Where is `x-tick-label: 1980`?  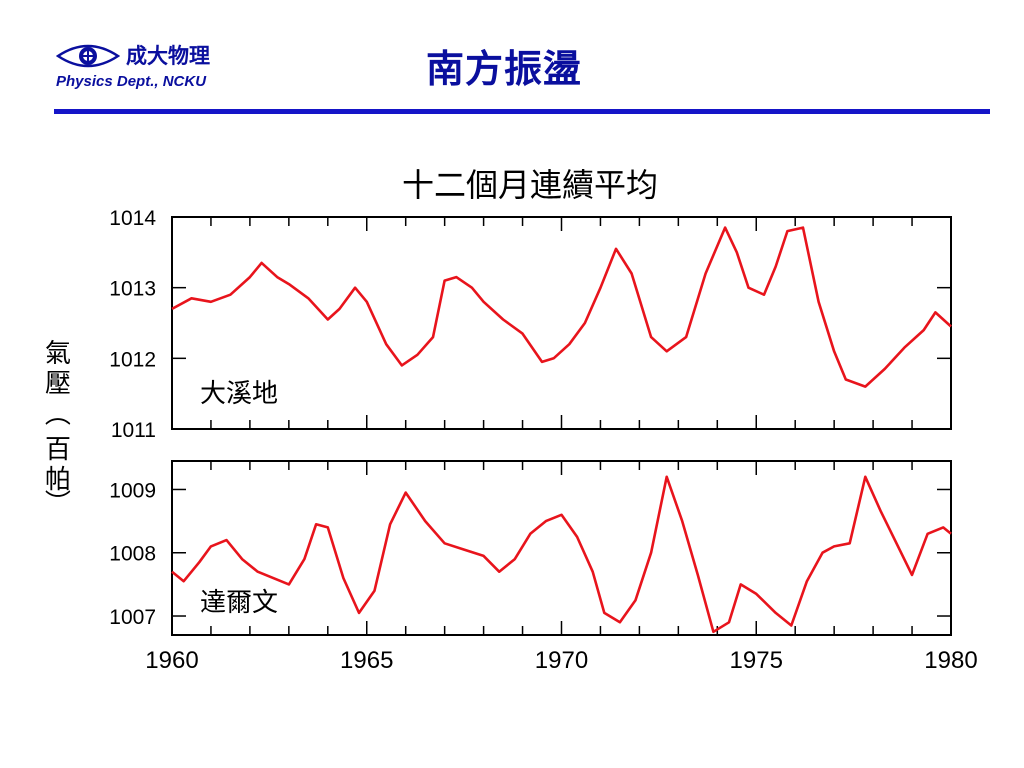 x-tick-label: 1980 is located at coordinates (950, 660).